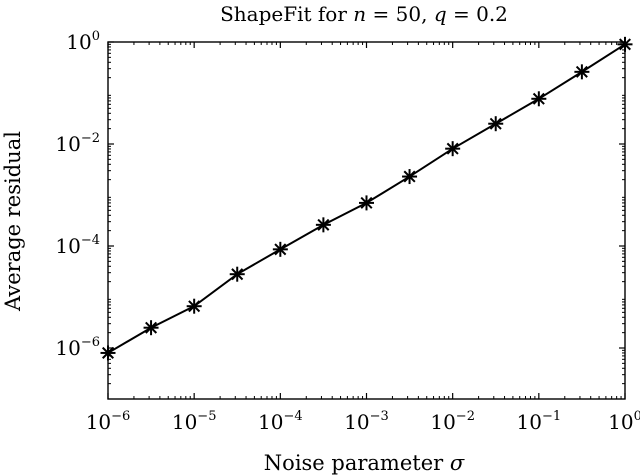  What do you see at coordinates (90, 342) in the screenshot?
I see `y-tick-label-exponent: −6` at bounding box center [90, 342].